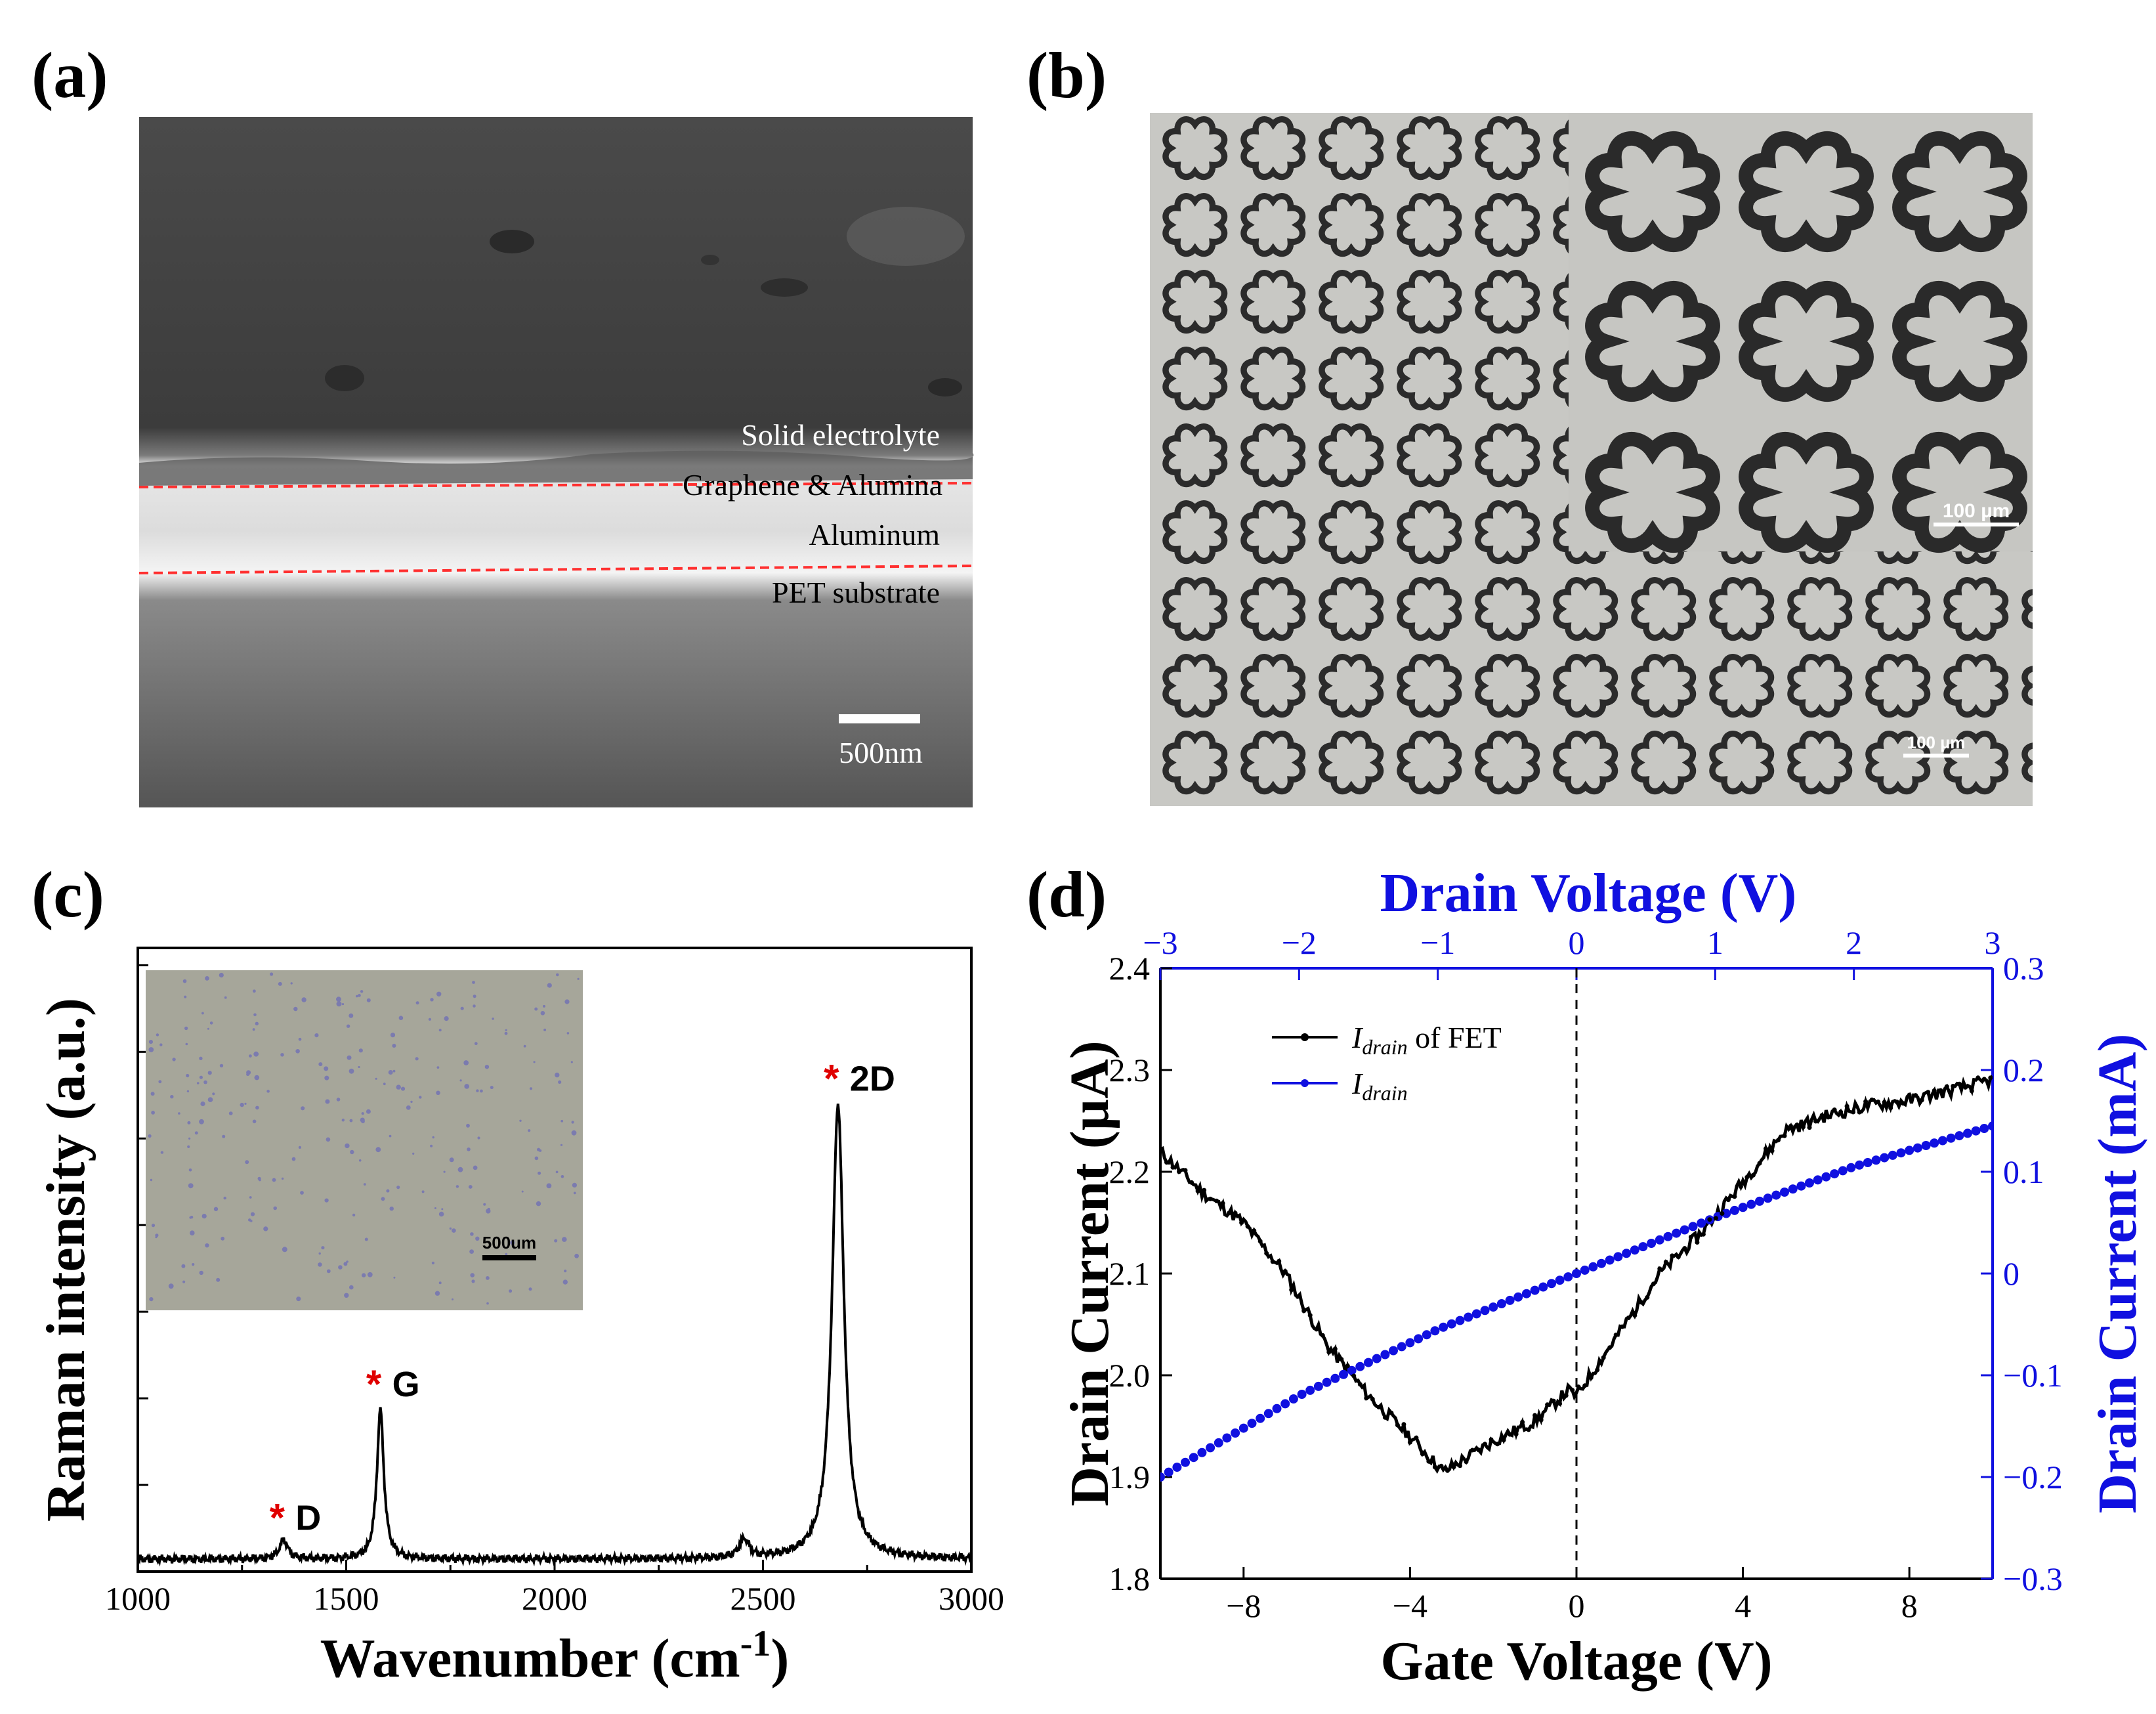 This screenshot has height=1714, width=2156. I want to click on raman-x-tick-label: 2500, so click(763, 1598).